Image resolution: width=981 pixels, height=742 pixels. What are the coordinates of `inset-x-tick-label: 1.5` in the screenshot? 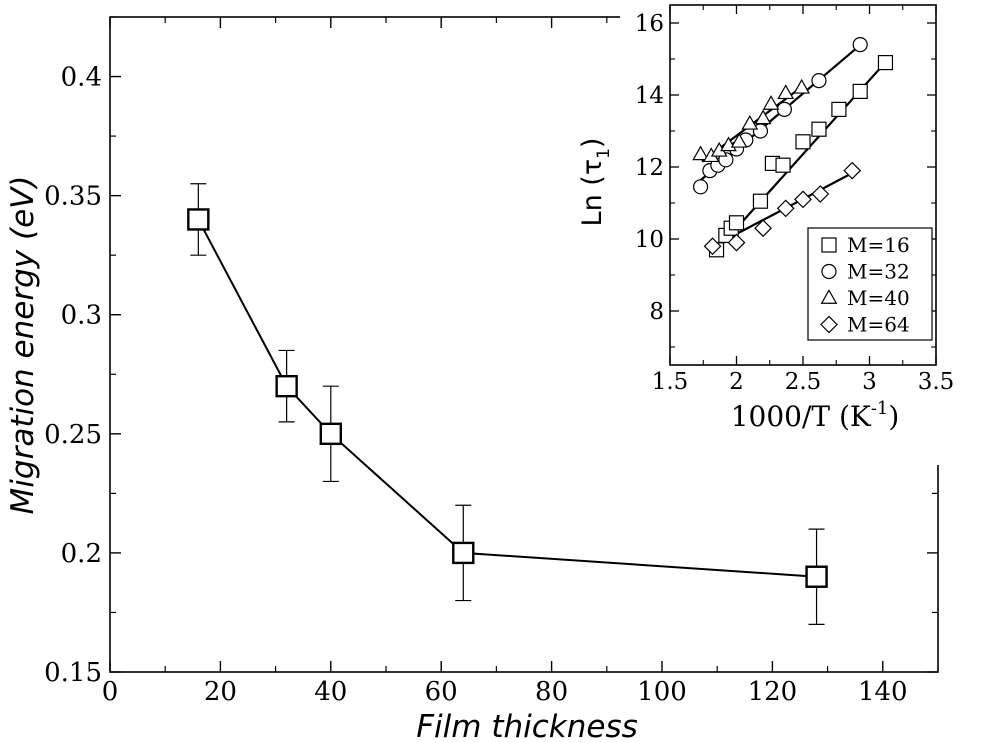 It's located at (670, 382).